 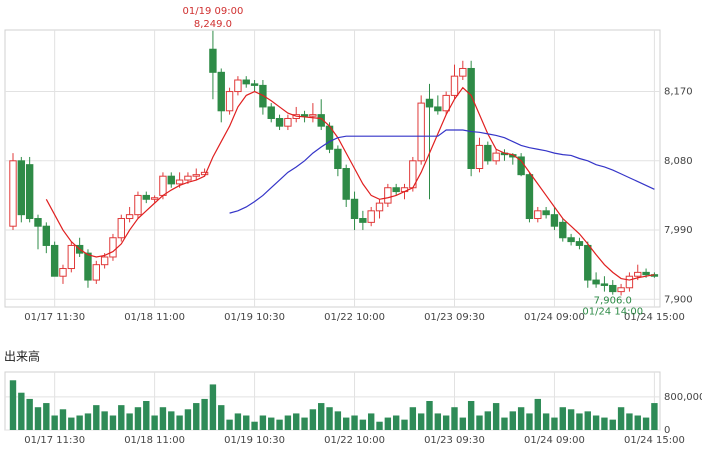 I want to click on x-tick-label: 01/22 10:00, so click(x=354, y=440).